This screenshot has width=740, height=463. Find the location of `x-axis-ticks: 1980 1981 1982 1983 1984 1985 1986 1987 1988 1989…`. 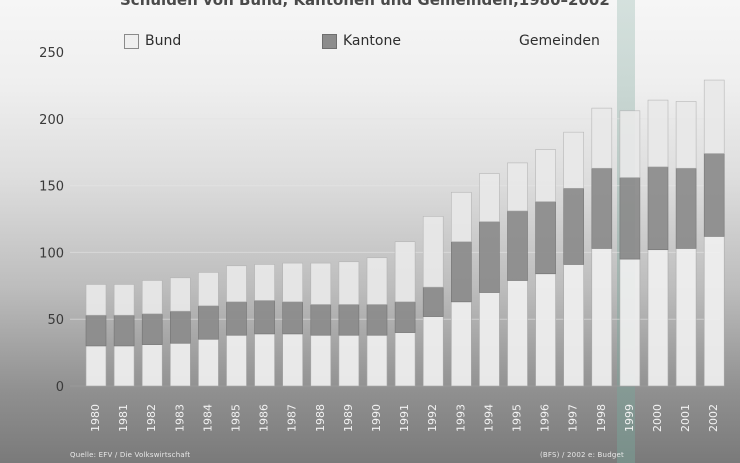

x-axis-ticks: 1980 1981 1982 1983 1984 1985 1986 1987 1988 1989… is located at coordinates (404, 418).